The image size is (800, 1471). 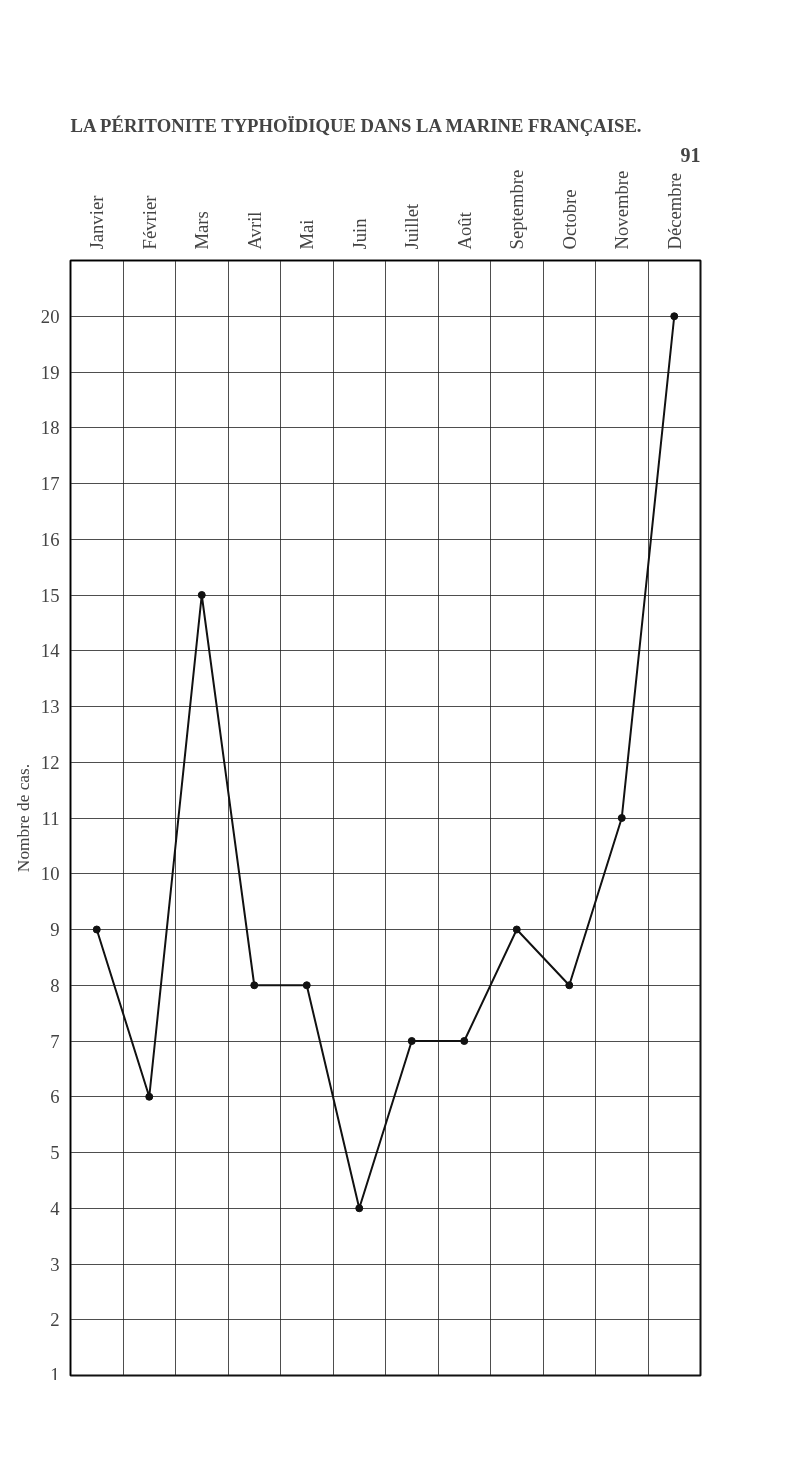 I want to click on y-tick-label: 16, so click(x=50, y=539).